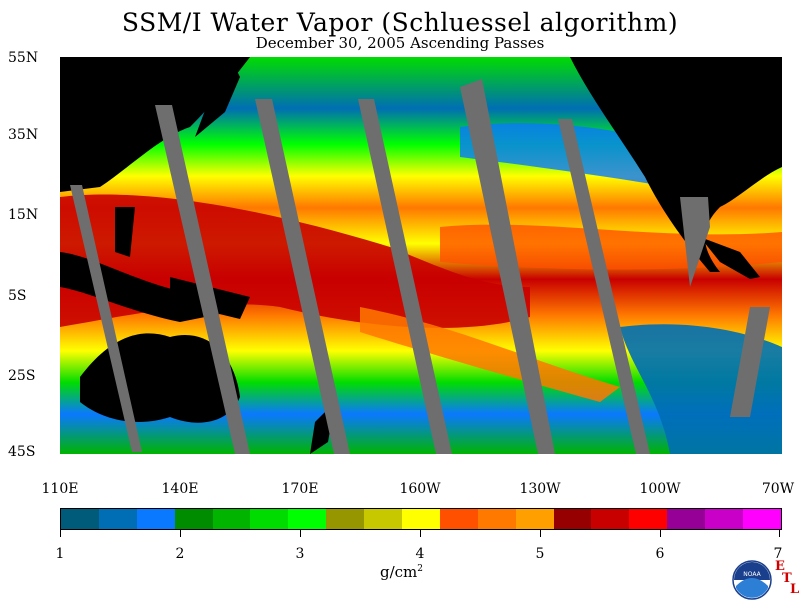 The height and width of the screenshot is (600, 800). Describe the element at coordinates (17, 296) in the screenshot. I see `lat-label-5s: 5S` at that location.